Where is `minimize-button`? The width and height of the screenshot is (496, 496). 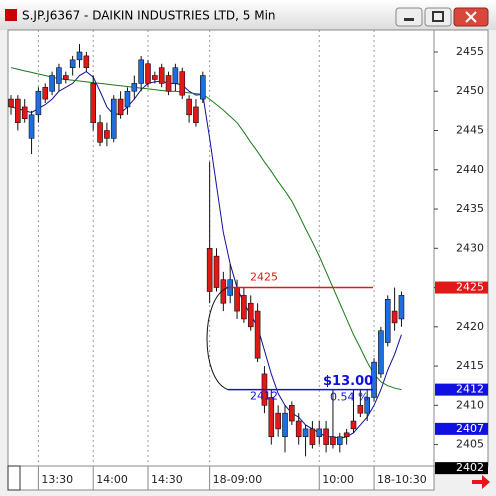
minimize-button is located at coordinates (409, 17).